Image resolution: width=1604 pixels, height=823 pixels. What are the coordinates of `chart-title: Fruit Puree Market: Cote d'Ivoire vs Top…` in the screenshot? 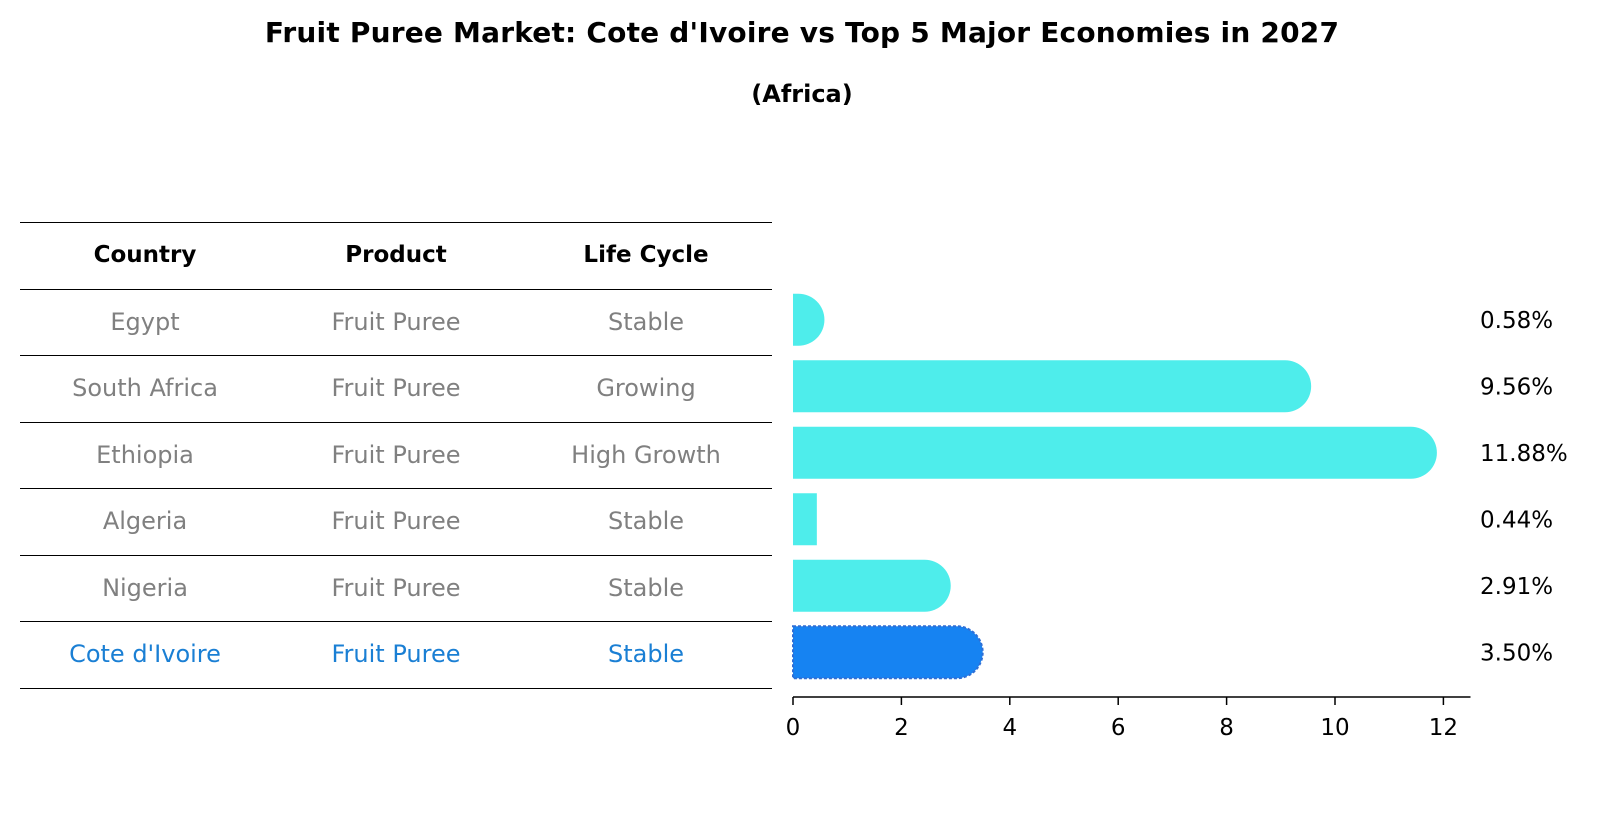 It's located at (802, 32).